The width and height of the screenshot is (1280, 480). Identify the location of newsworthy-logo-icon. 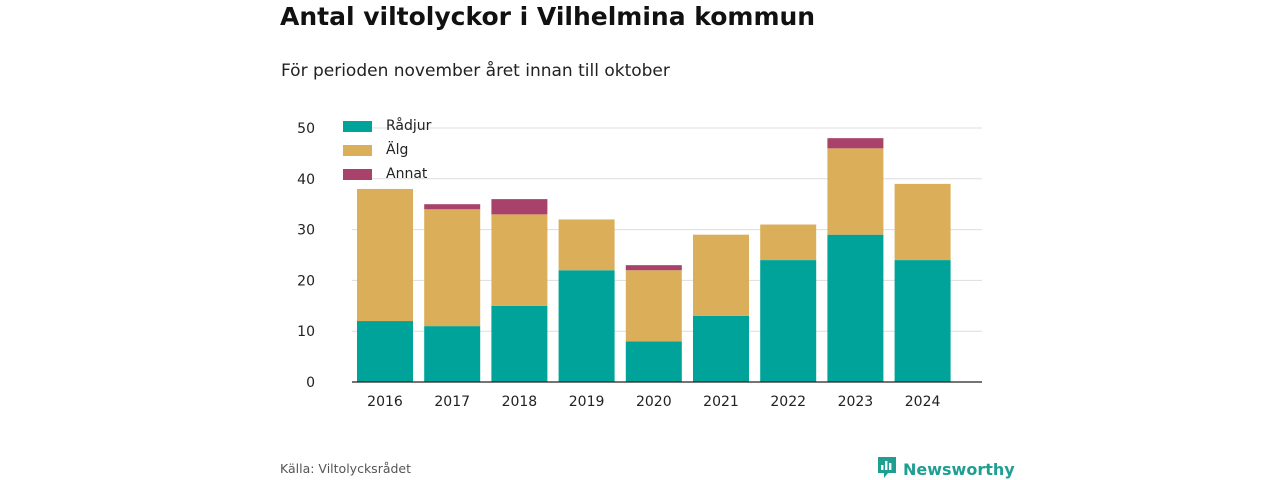
(887, 467).